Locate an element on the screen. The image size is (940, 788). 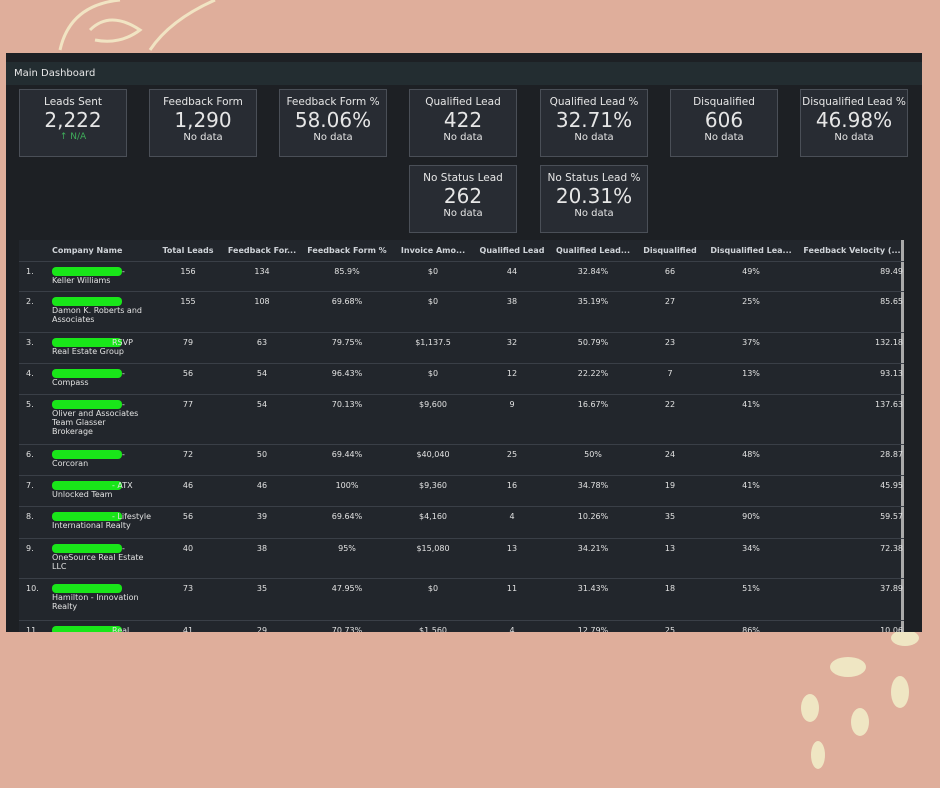
cell: 59.57 is located at coordinates (891, 516).